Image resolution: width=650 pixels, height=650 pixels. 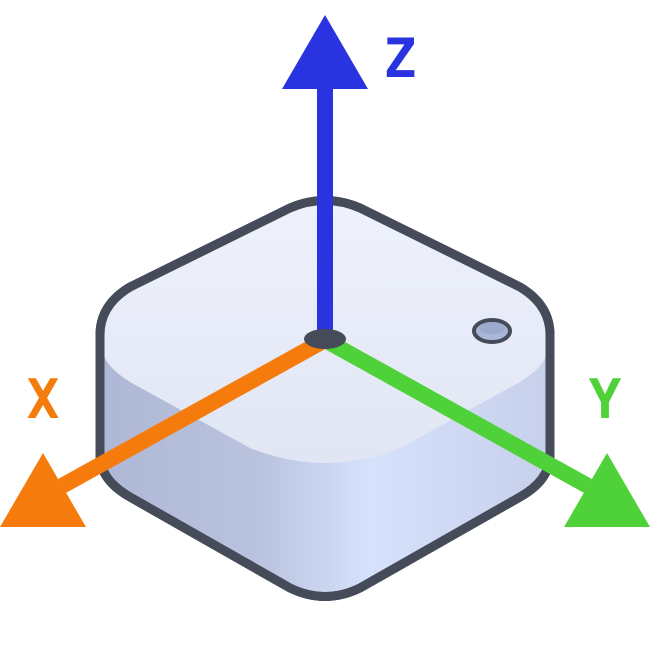 I want to click on origin-marker, so click(x=325, y=339).